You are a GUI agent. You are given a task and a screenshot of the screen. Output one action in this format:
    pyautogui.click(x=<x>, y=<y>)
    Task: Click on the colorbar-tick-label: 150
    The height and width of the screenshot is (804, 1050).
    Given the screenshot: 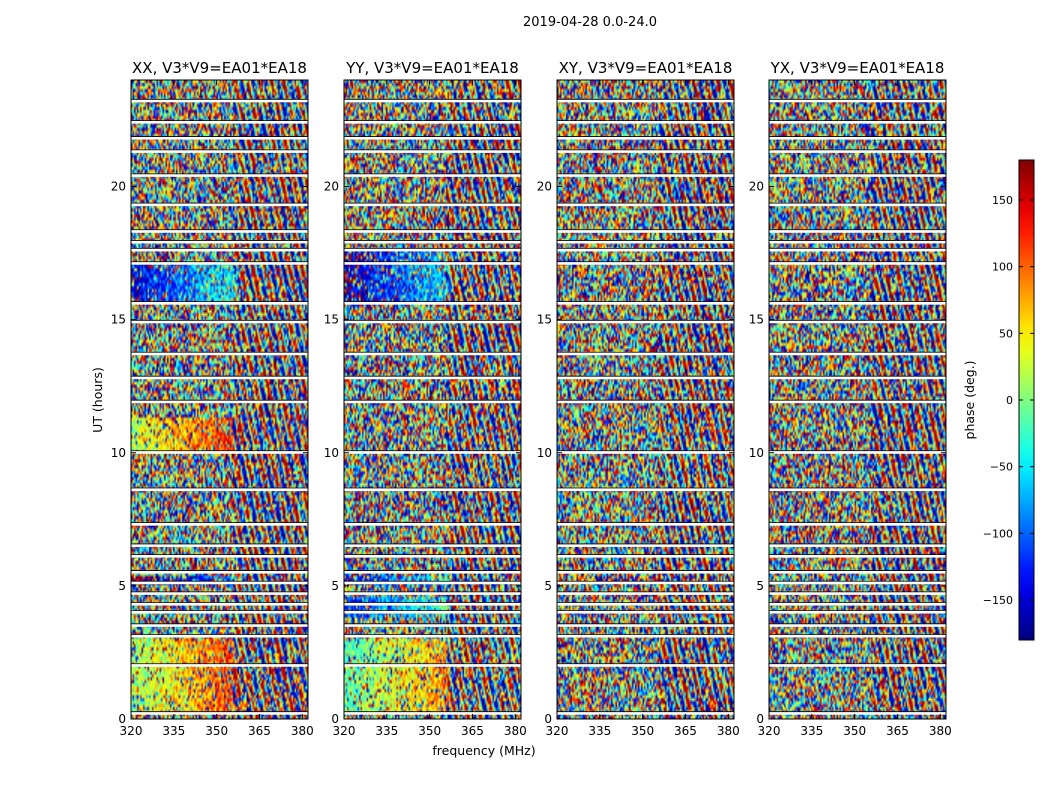 What is the action you would take?
    pyautogui.click(x=1002, y=200)
    